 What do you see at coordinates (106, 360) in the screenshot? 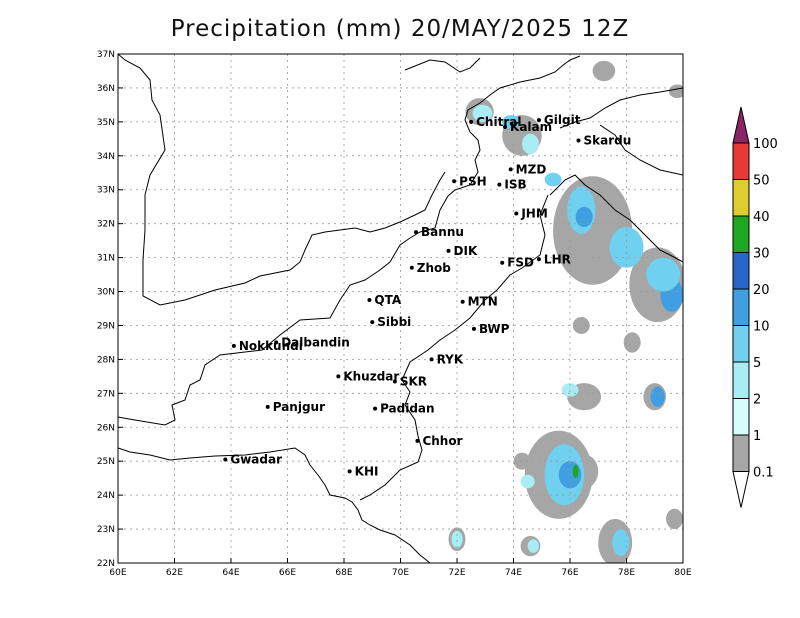
I see `y-tick-label: 28N` at bounding box center [106, 360].